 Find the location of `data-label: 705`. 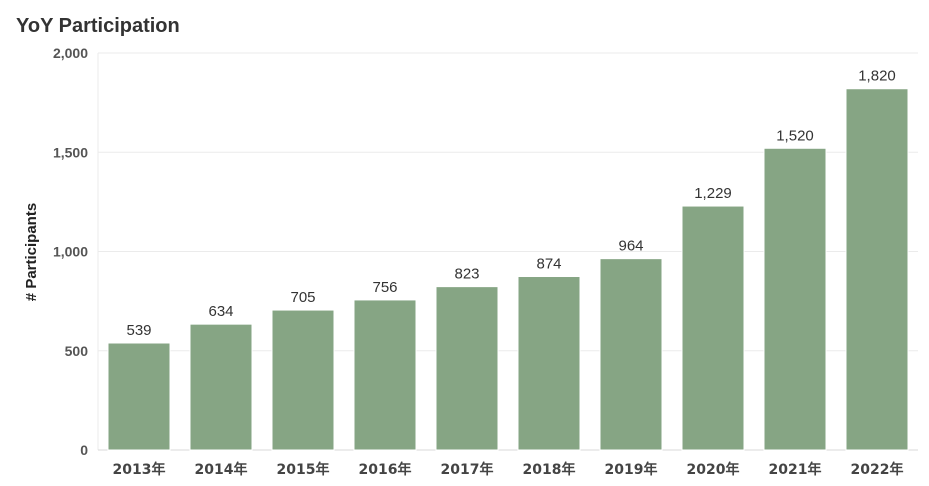

data-label: 705 is located at coordinates (302, 297).